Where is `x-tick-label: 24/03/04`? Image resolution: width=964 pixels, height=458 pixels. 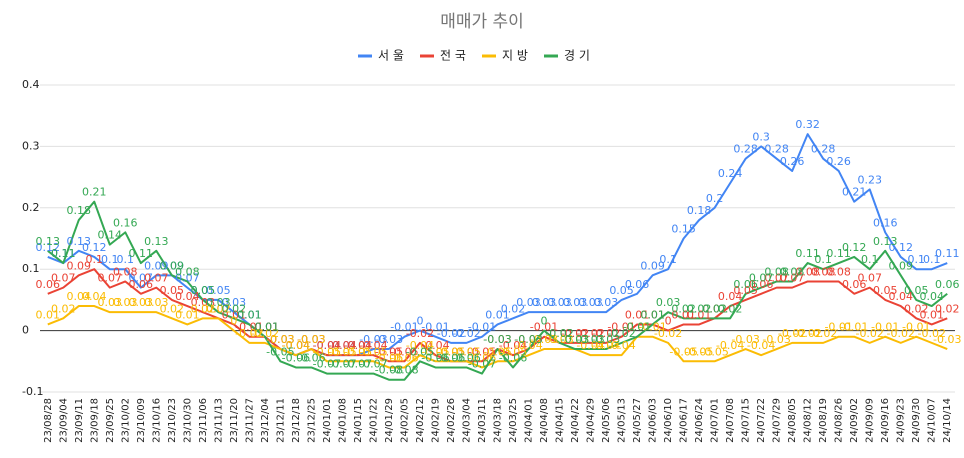 x-tick-label: 24/03/04 is located at coordinates (466, 420).